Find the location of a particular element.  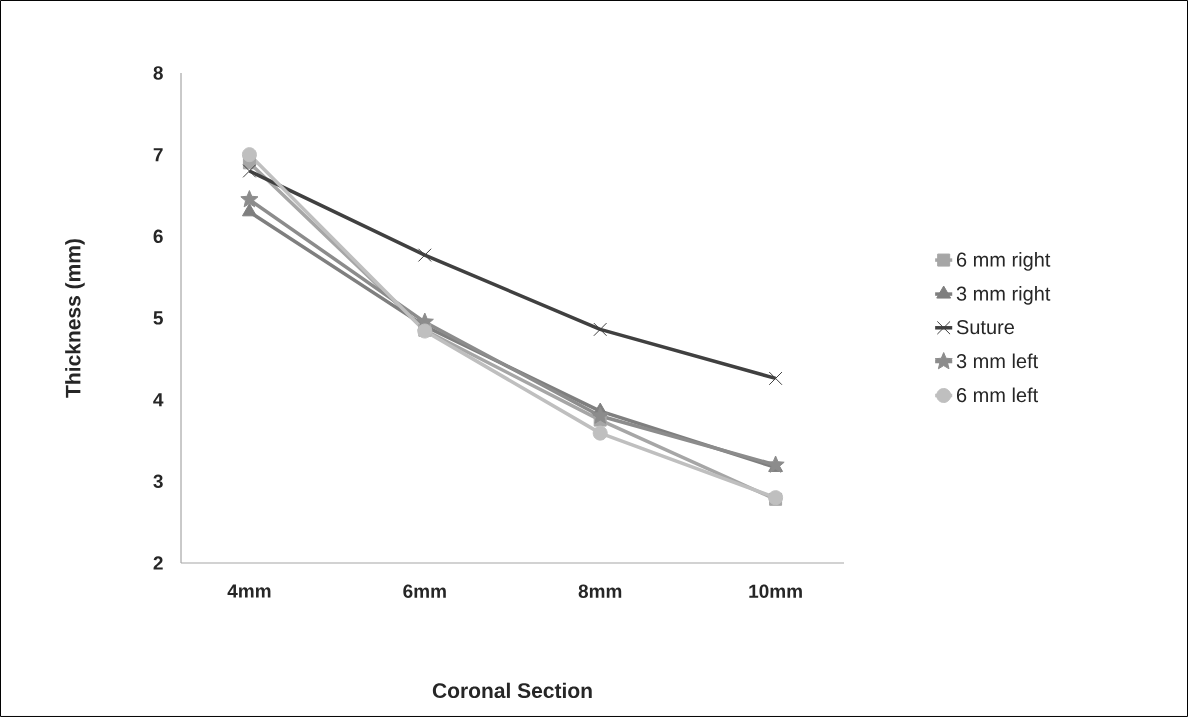

legend-label: 6 mm right is located at coordinates (1003, 261).